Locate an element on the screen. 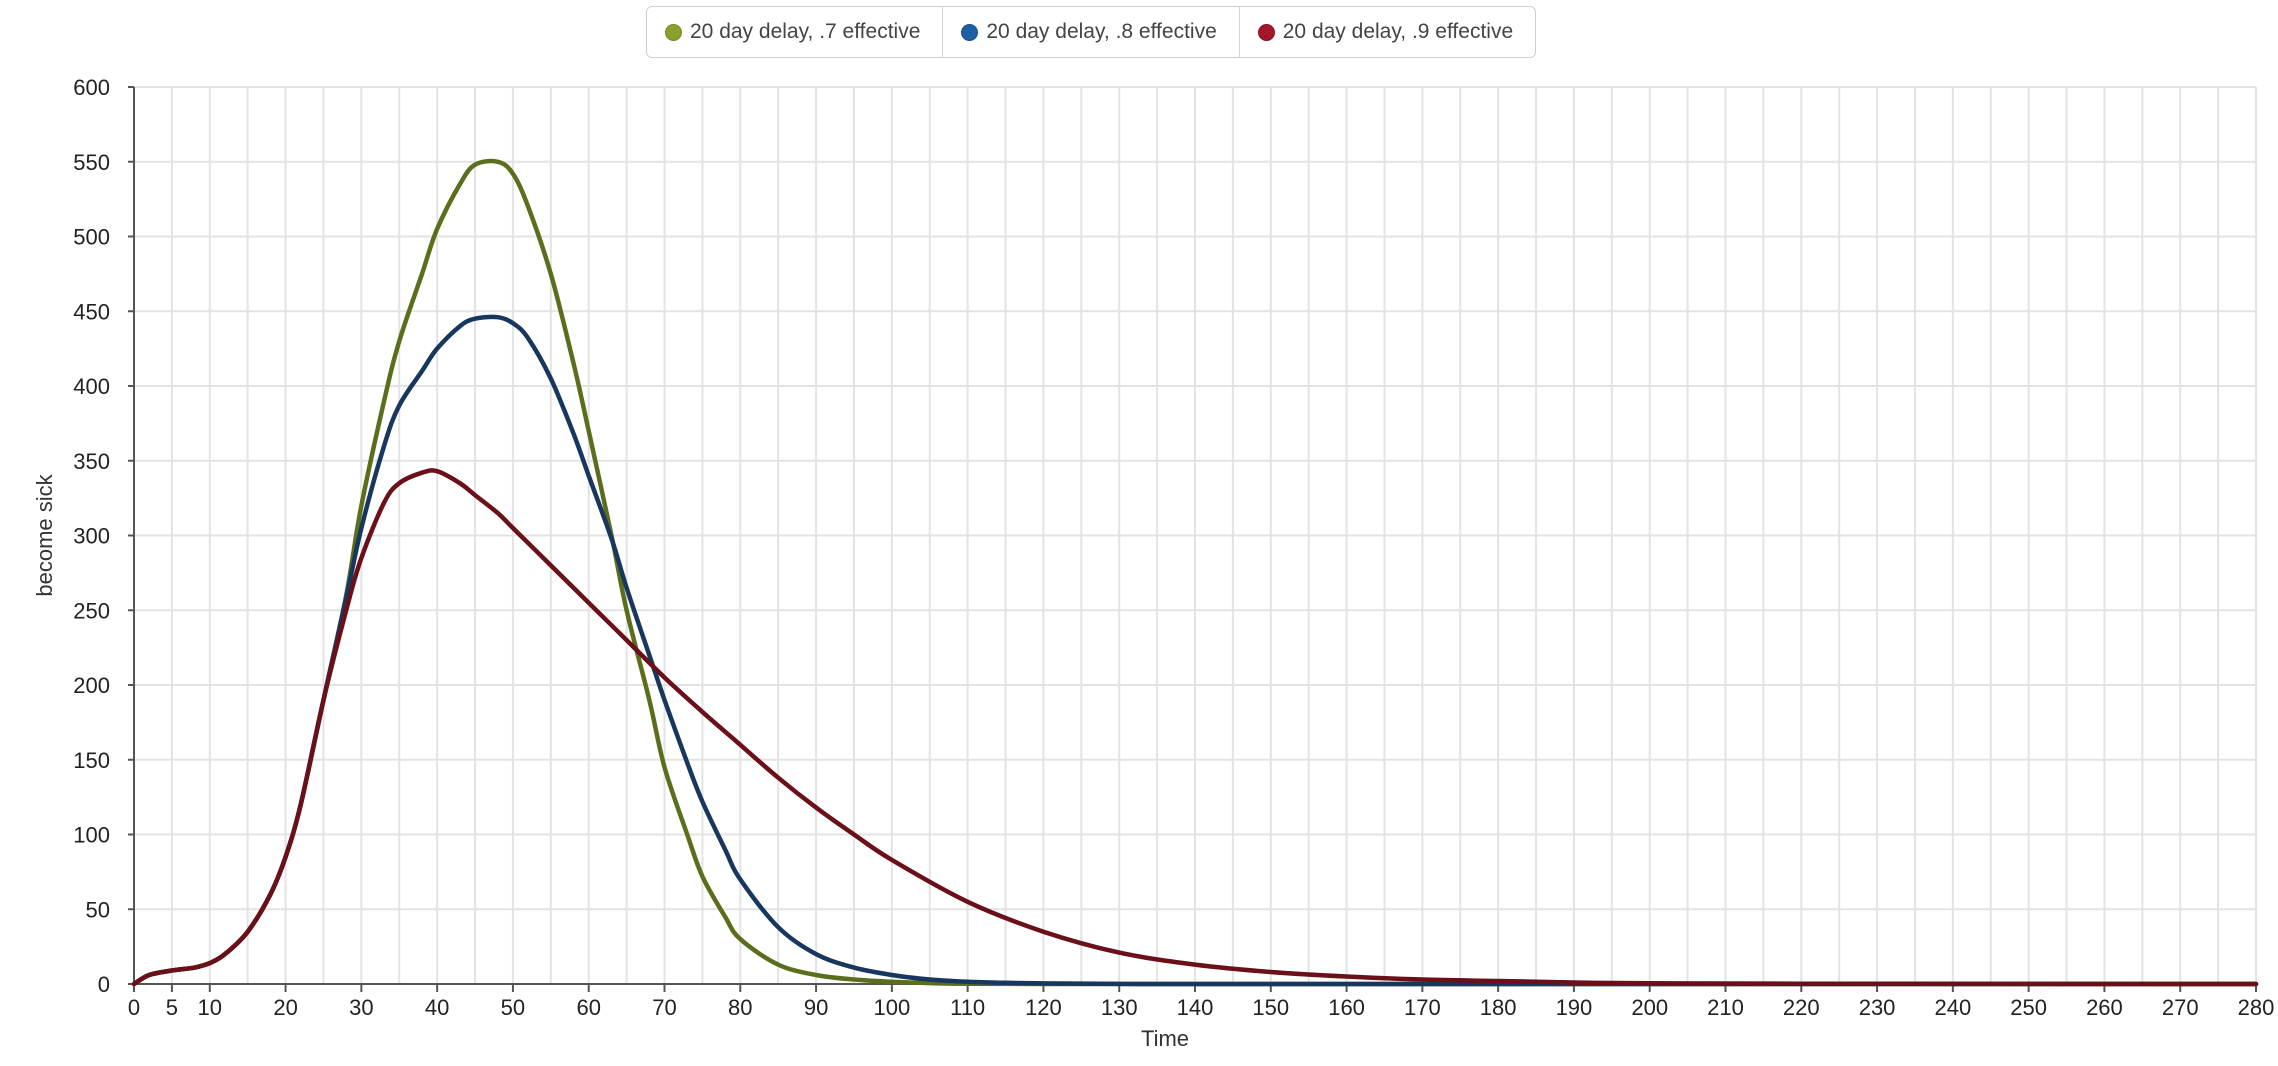 Image resolution: width=2278 pixels, height=1066 pixels. y-tick-label: 500 is located at coordinates (91, 237).